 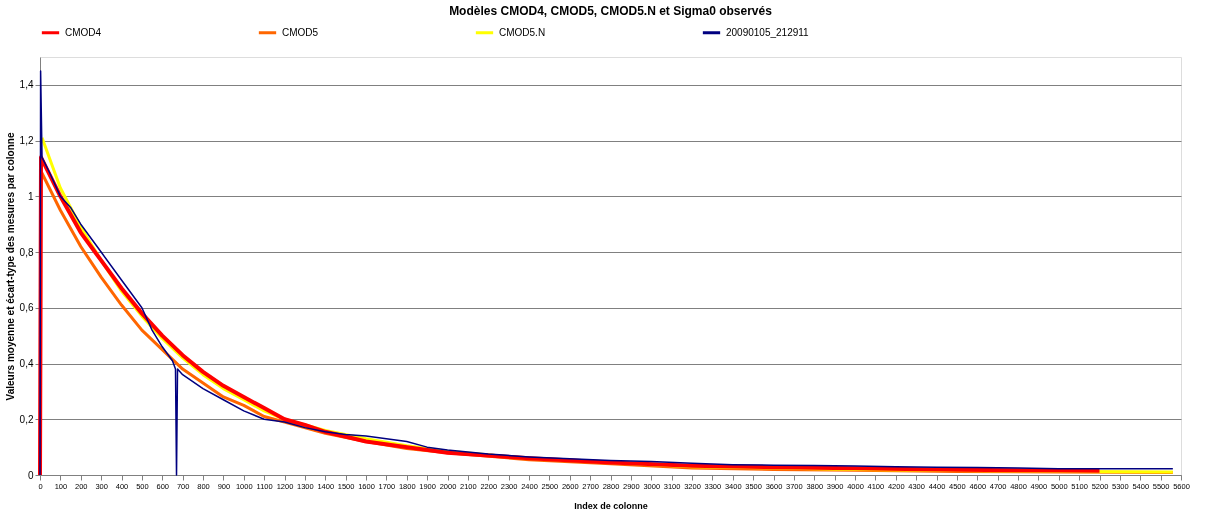 I want to click on y-tick-label: 1,2, so click(x=26, y=141).